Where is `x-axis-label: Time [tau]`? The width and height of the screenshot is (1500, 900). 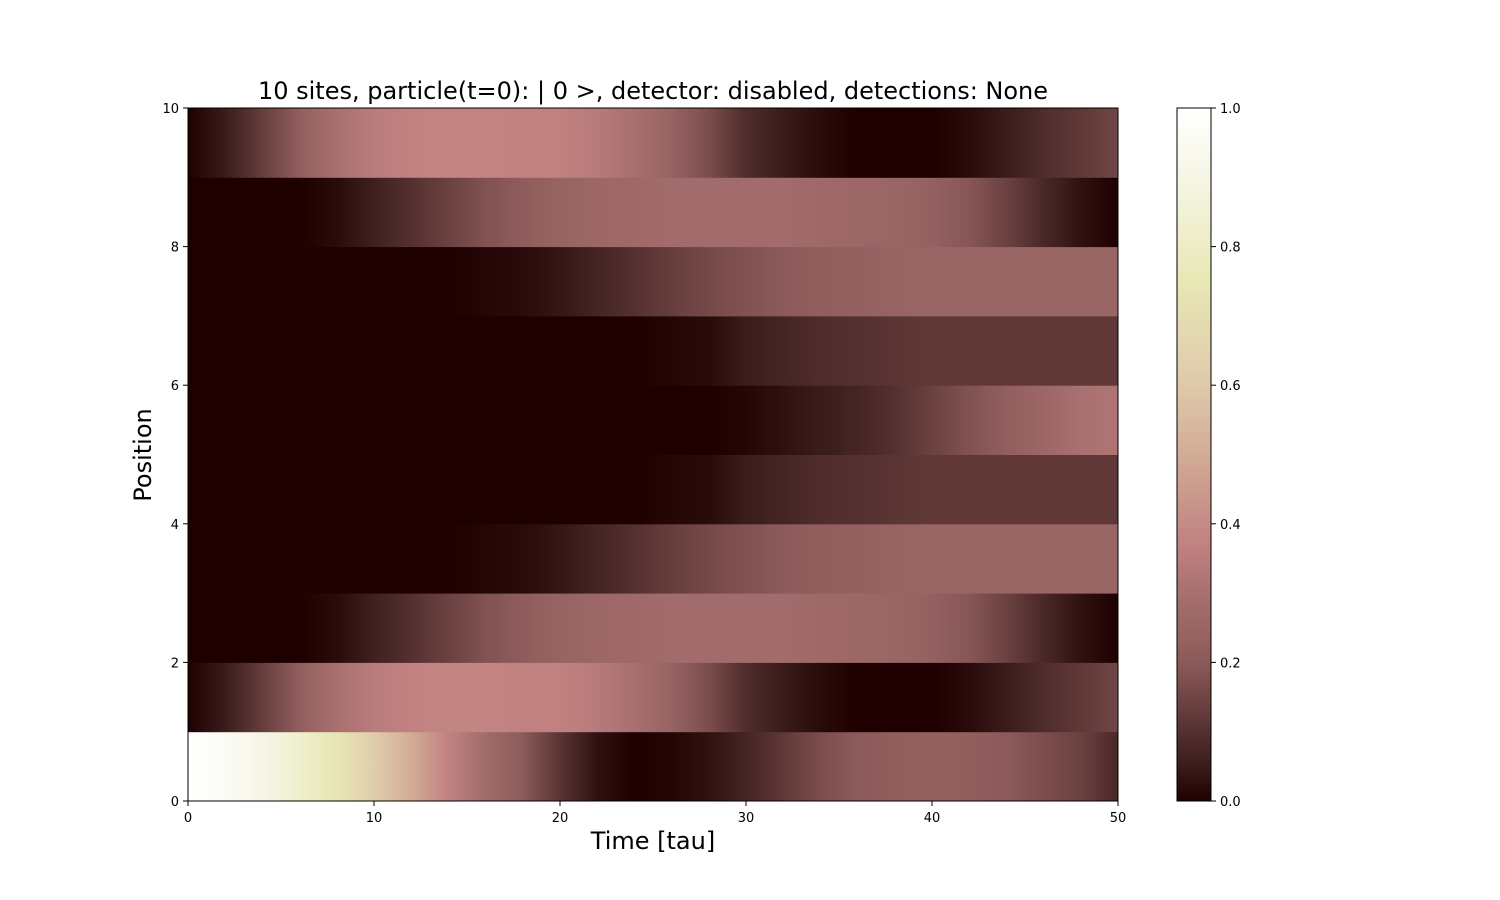 x-axis-label: Time [tau] is located at coordinates (652, 841).